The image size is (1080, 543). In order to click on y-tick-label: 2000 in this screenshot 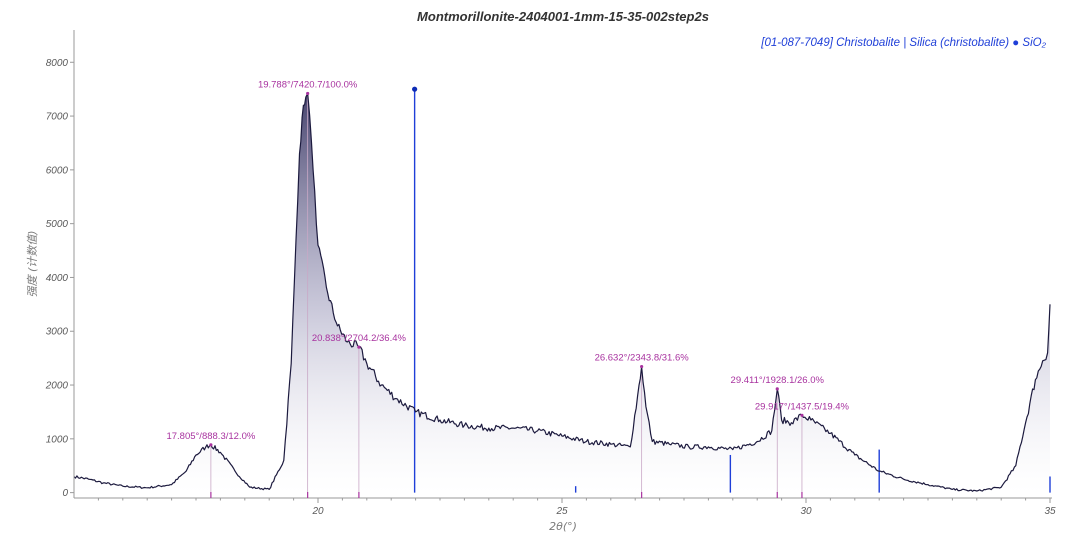, I will do `click(57, 386)`.